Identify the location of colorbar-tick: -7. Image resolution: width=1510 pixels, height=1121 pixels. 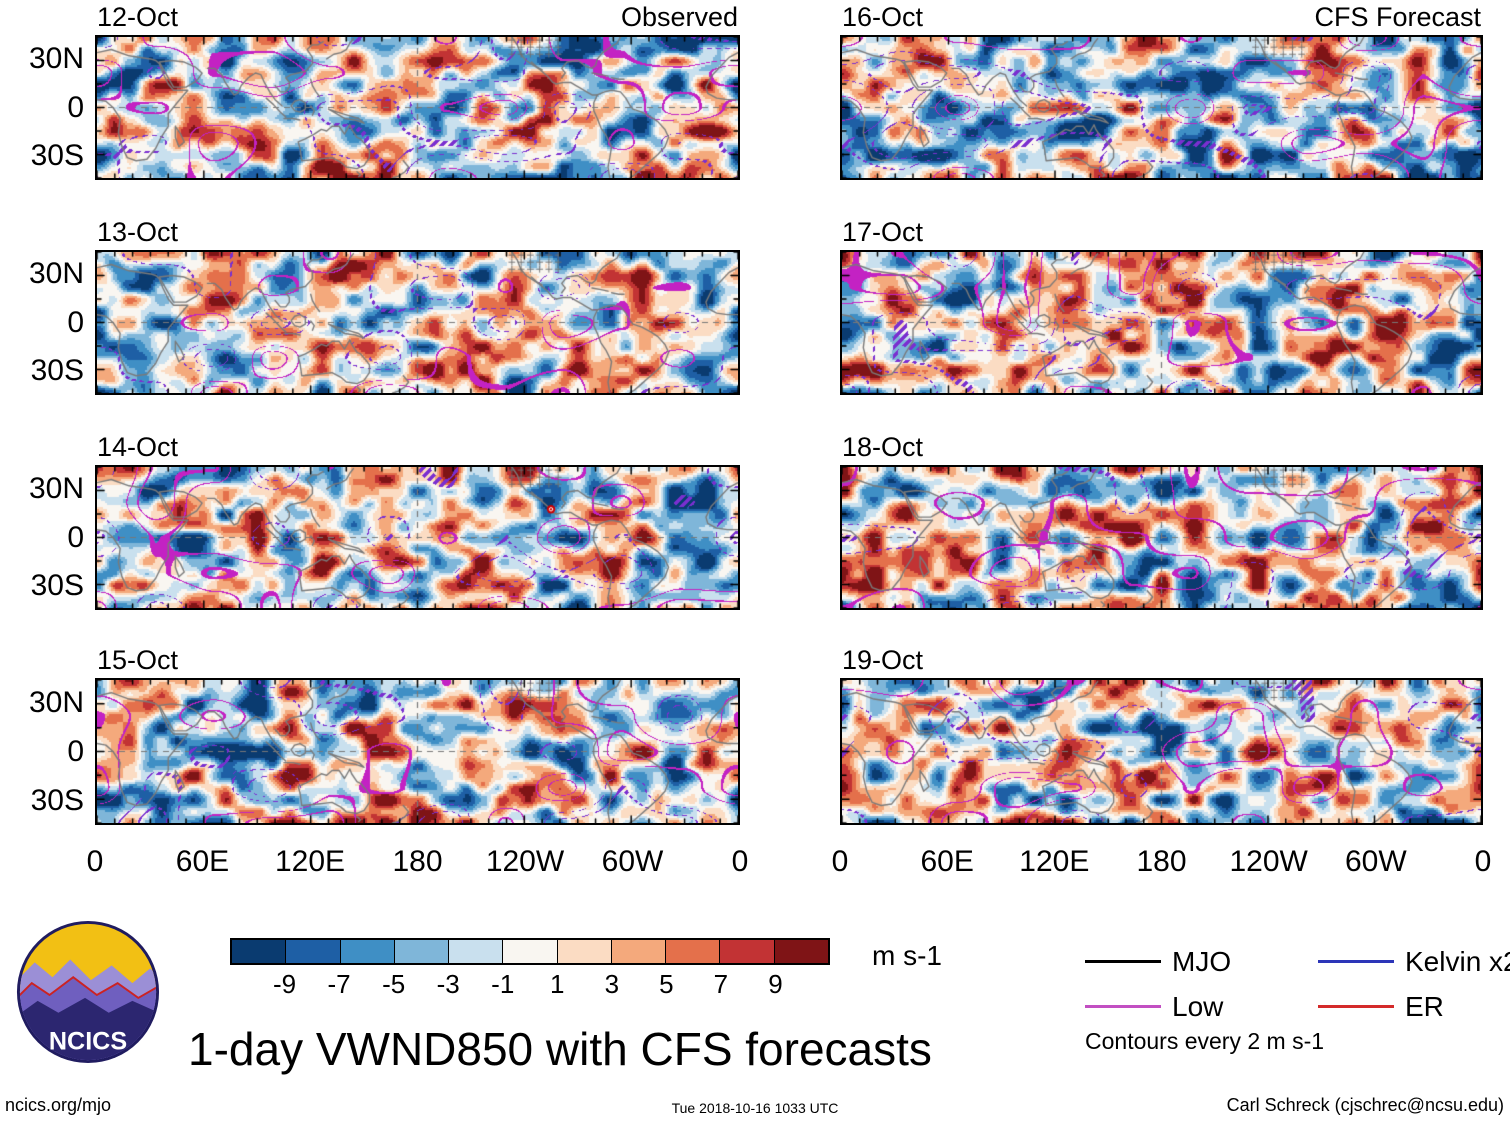
(339, 984).